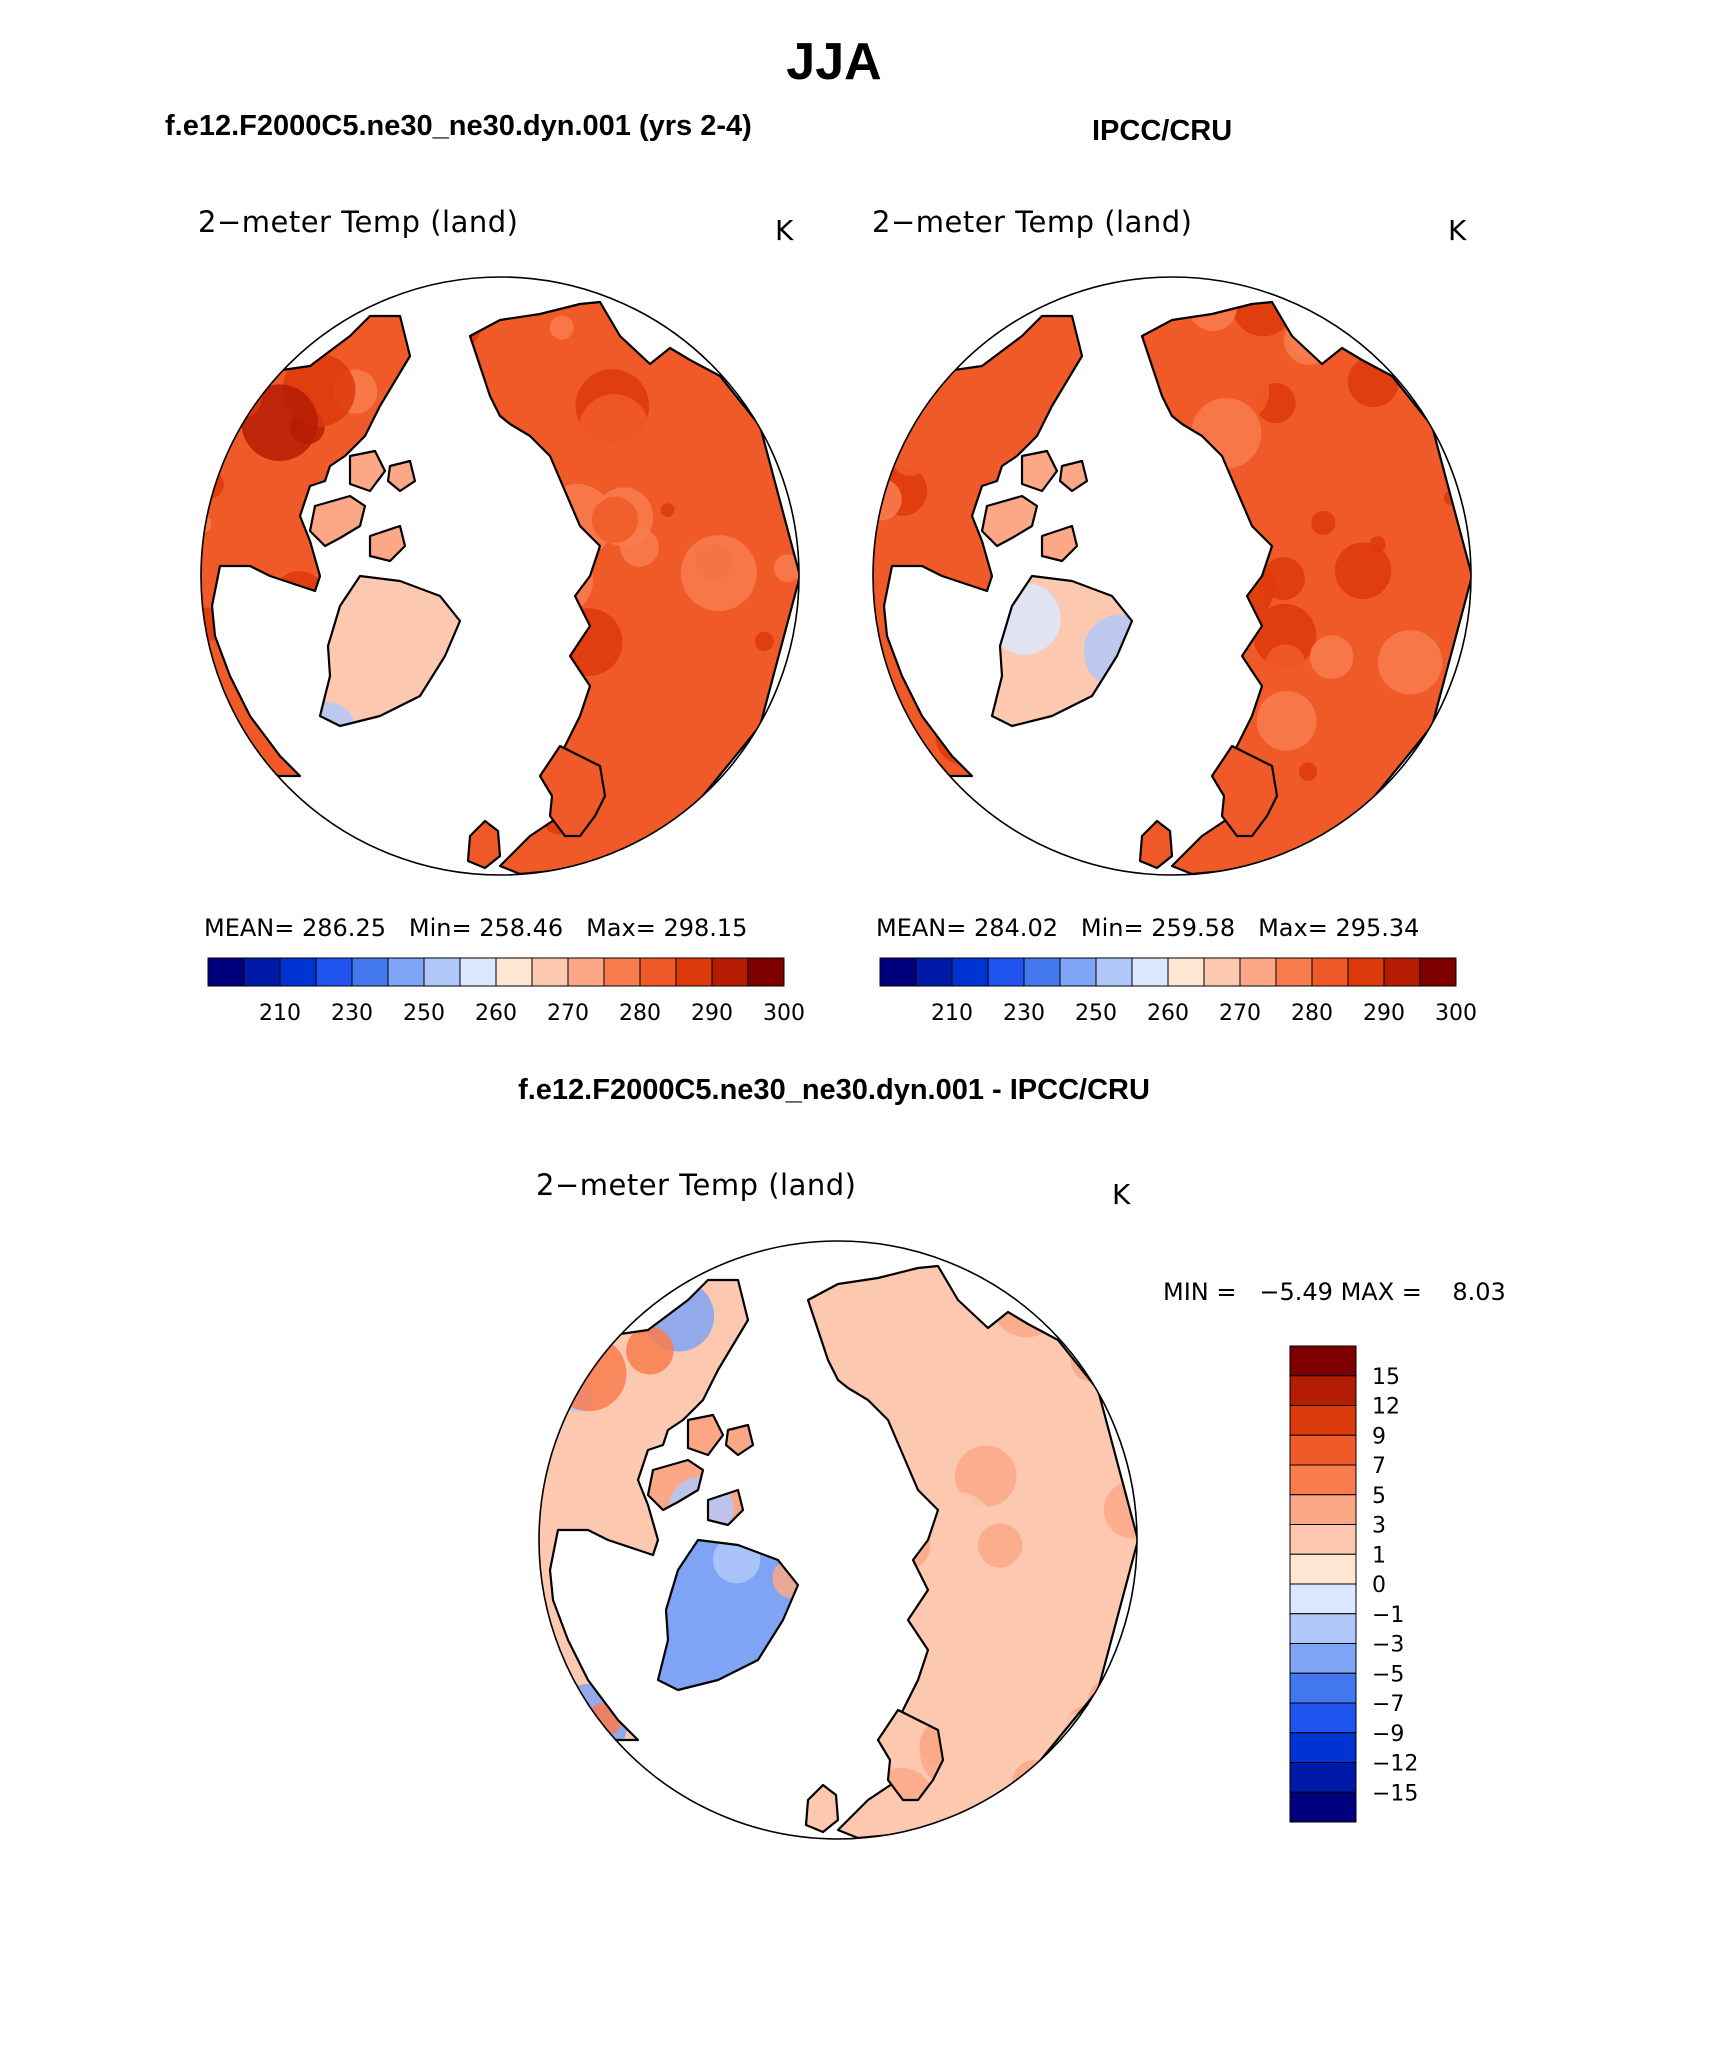 The image size is (1710, 2061). I want to click on diff-colorbar: 15 12 9 7 5 3 1 0 −1 −3 −5 −7 −9 −12 −15, so click(1353, 1584).